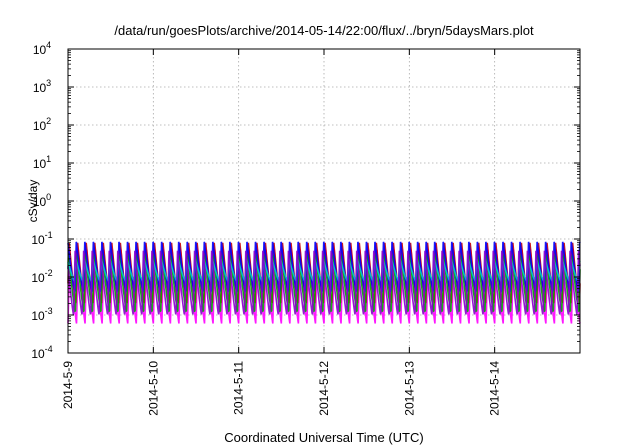 The width and height of the screenshot is (640, 448). Describe the element at coordinates (41, 238) in the screenshot. I see `y-tick-label: 10⁻¹` at that location.